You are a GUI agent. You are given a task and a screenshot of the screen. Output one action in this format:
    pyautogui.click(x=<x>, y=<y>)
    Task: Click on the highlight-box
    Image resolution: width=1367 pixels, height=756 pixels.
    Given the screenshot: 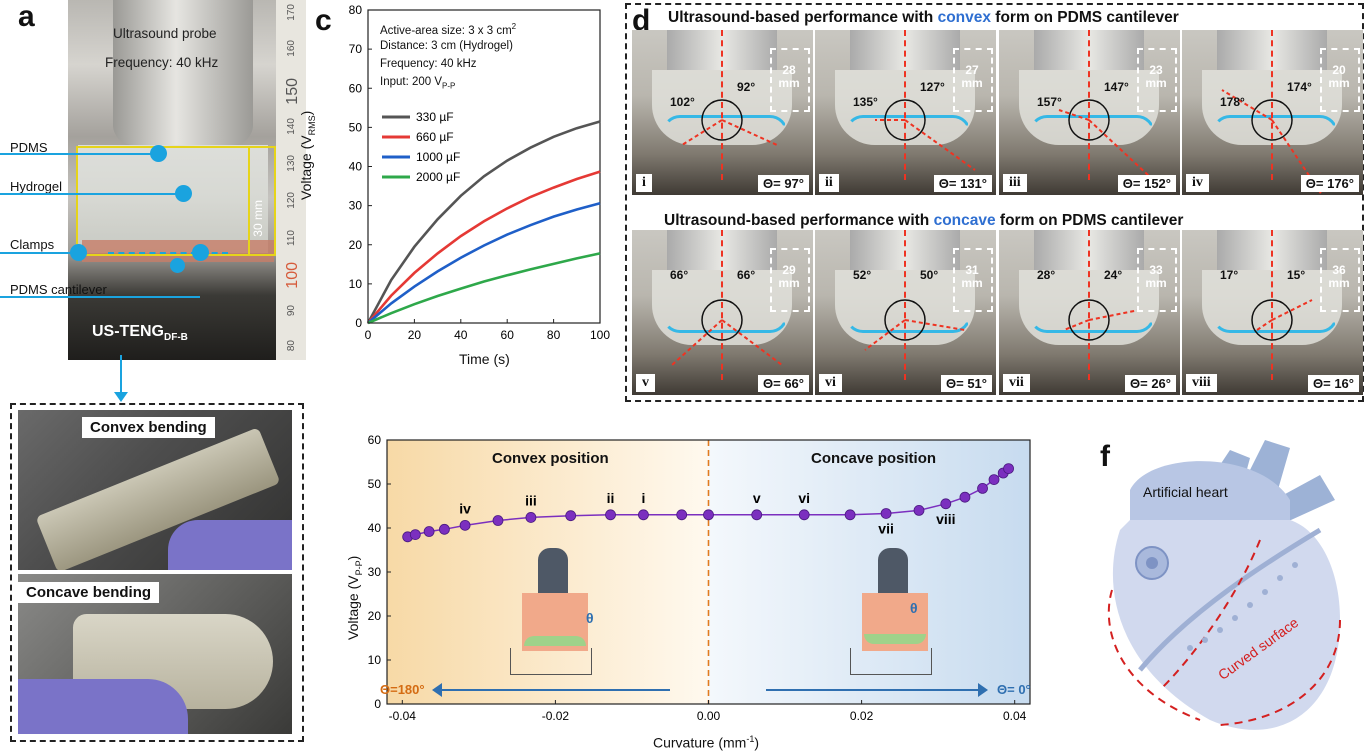 What is the action you would take?
    pyautogui.click(x=176, y=201)
    